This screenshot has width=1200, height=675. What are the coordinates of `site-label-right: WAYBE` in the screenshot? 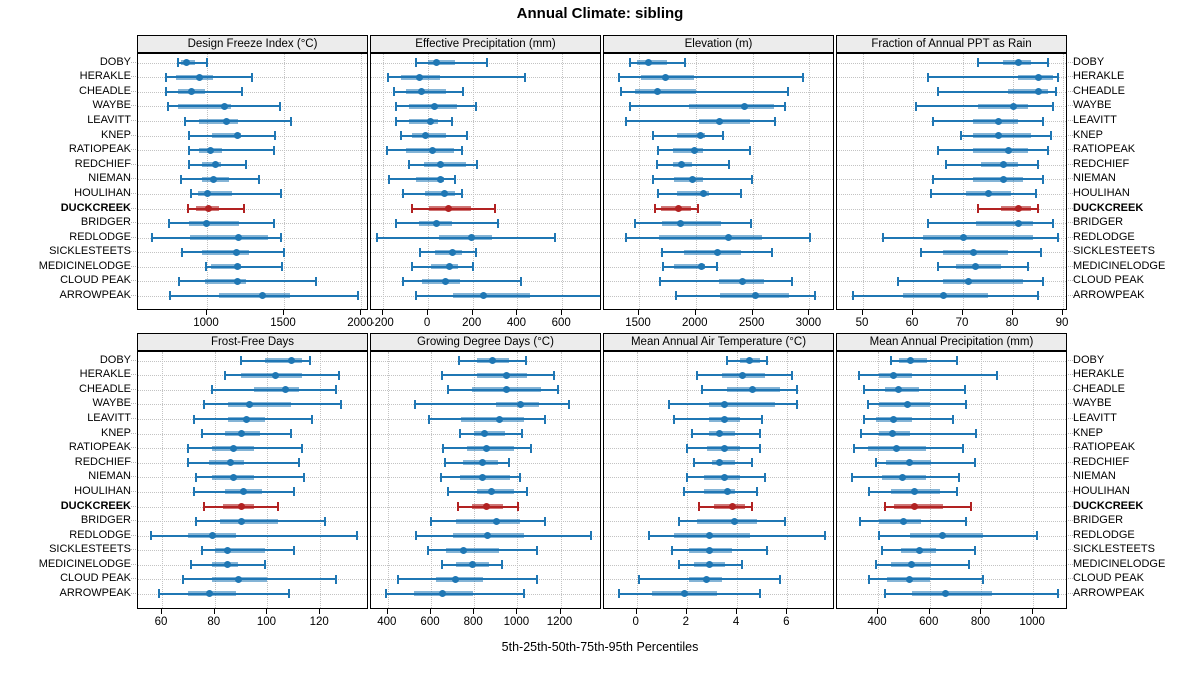 It's located at (1092, 403).